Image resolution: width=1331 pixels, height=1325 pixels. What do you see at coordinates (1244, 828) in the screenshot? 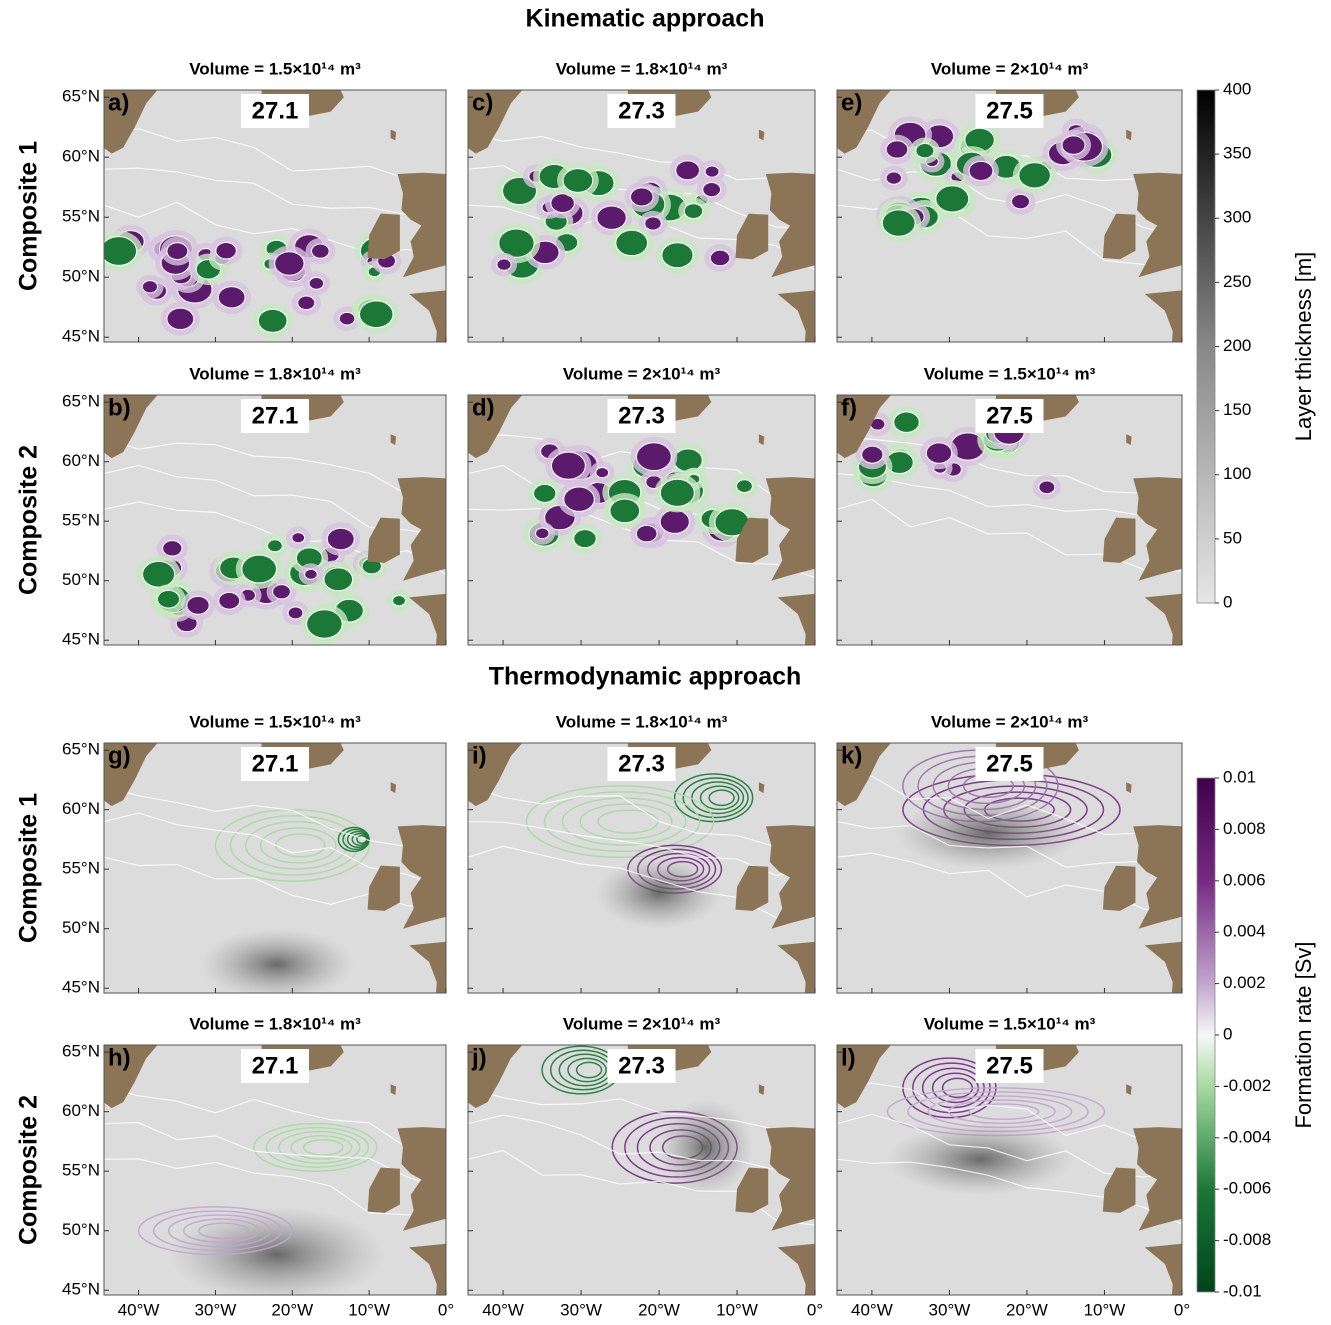
I see `colorbar-tick-label: 0.008` at bounding box center [1244, 828].